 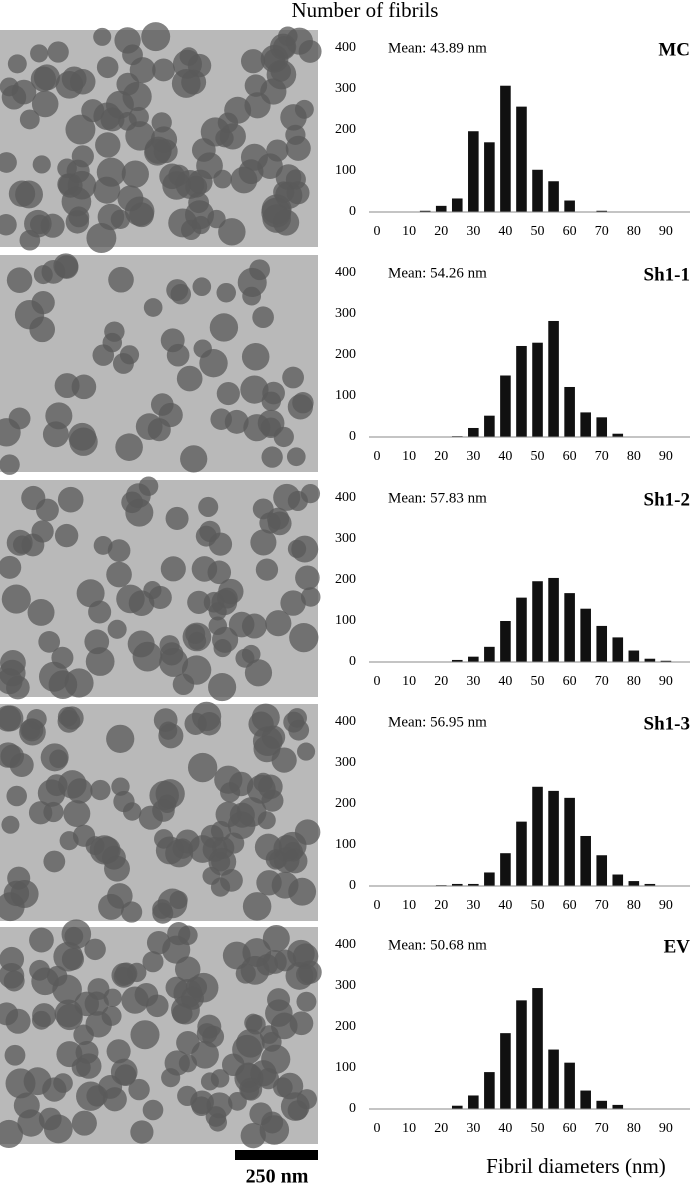 What do you see at coordinates (345, 497) in the screenshot?
I see `y-tick-label: 400` at bounding box center [345, 497].